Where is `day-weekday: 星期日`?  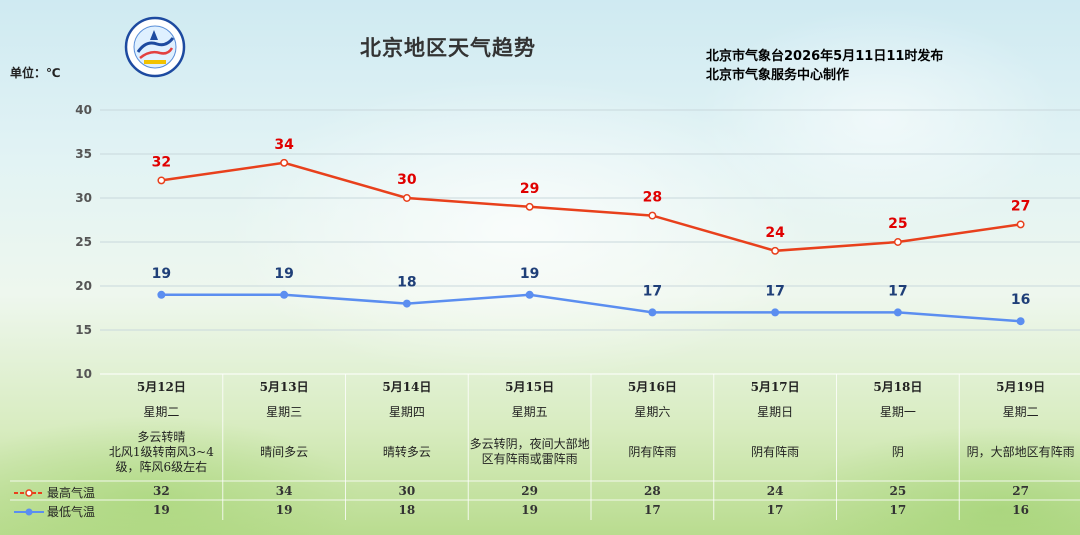
day-weekday: 星期日 is located at coordinates (775, 412).